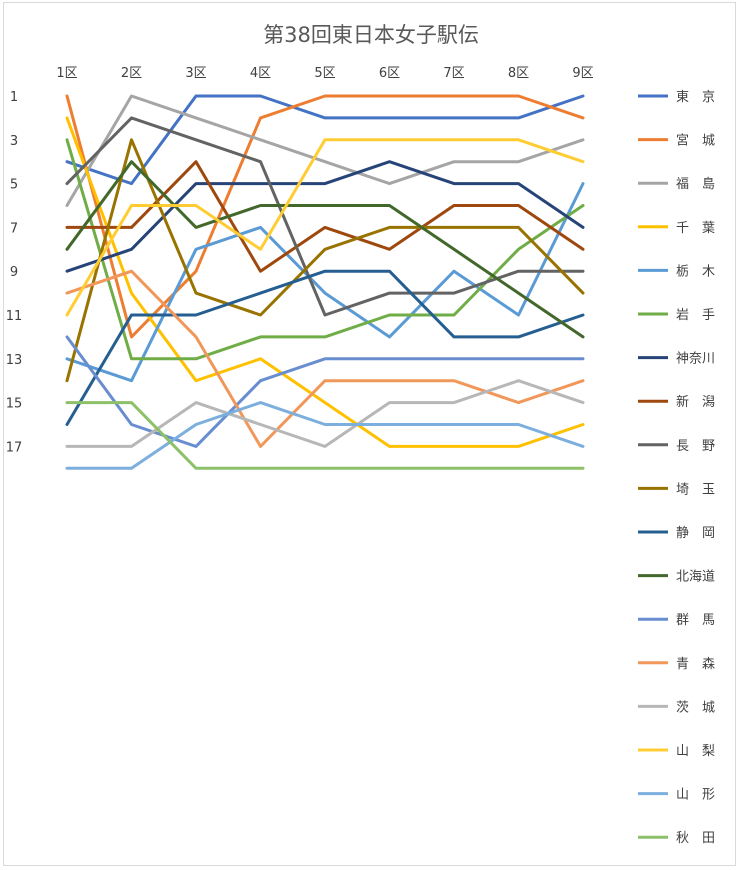 This screenshot has height=870, width=740. I want to click on y-tick-label: 1, so click(14, 97).